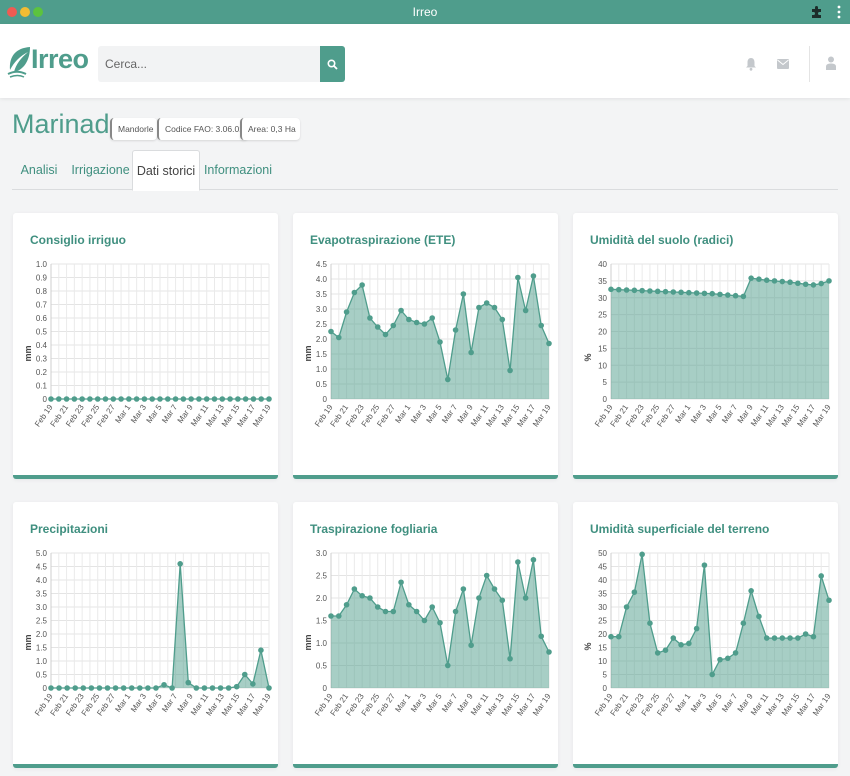  What do you see at coordinates (12, 12) in the screenshot?
I see `close-window-button` at bounding box center [12, 12].